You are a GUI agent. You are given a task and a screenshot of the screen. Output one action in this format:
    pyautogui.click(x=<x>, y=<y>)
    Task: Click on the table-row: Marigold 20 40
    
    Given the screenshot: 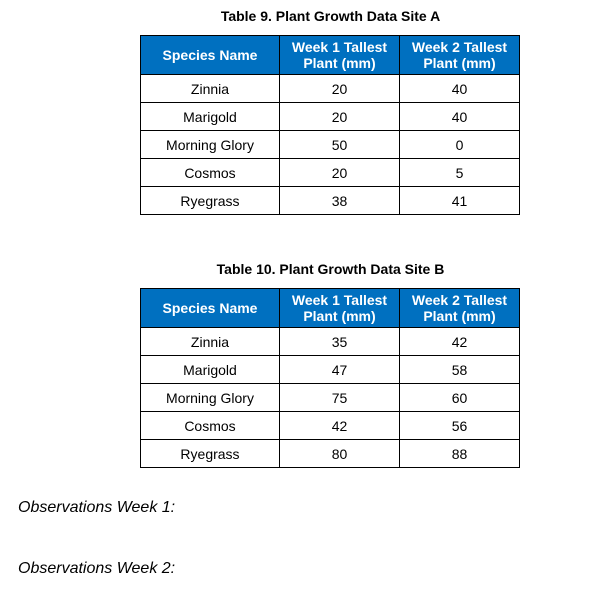 What is the action you would take?
    pyautogui.click(x=330, y=116)
    